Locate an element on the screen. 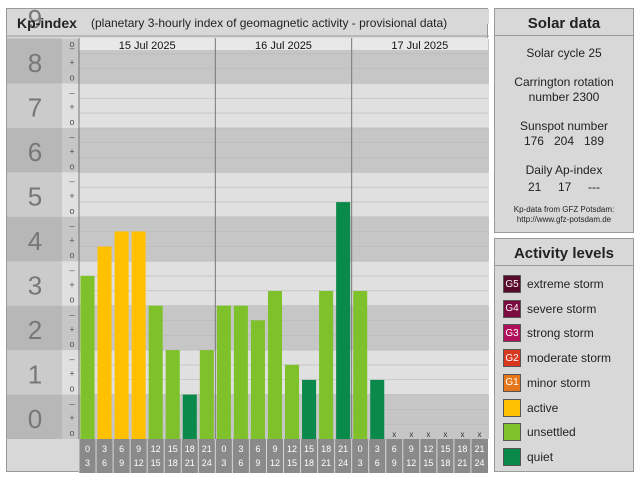 The width and height of the screenshot is (640, 480). activity-title-bar: Activity levels is located at coordinates (564, 252).